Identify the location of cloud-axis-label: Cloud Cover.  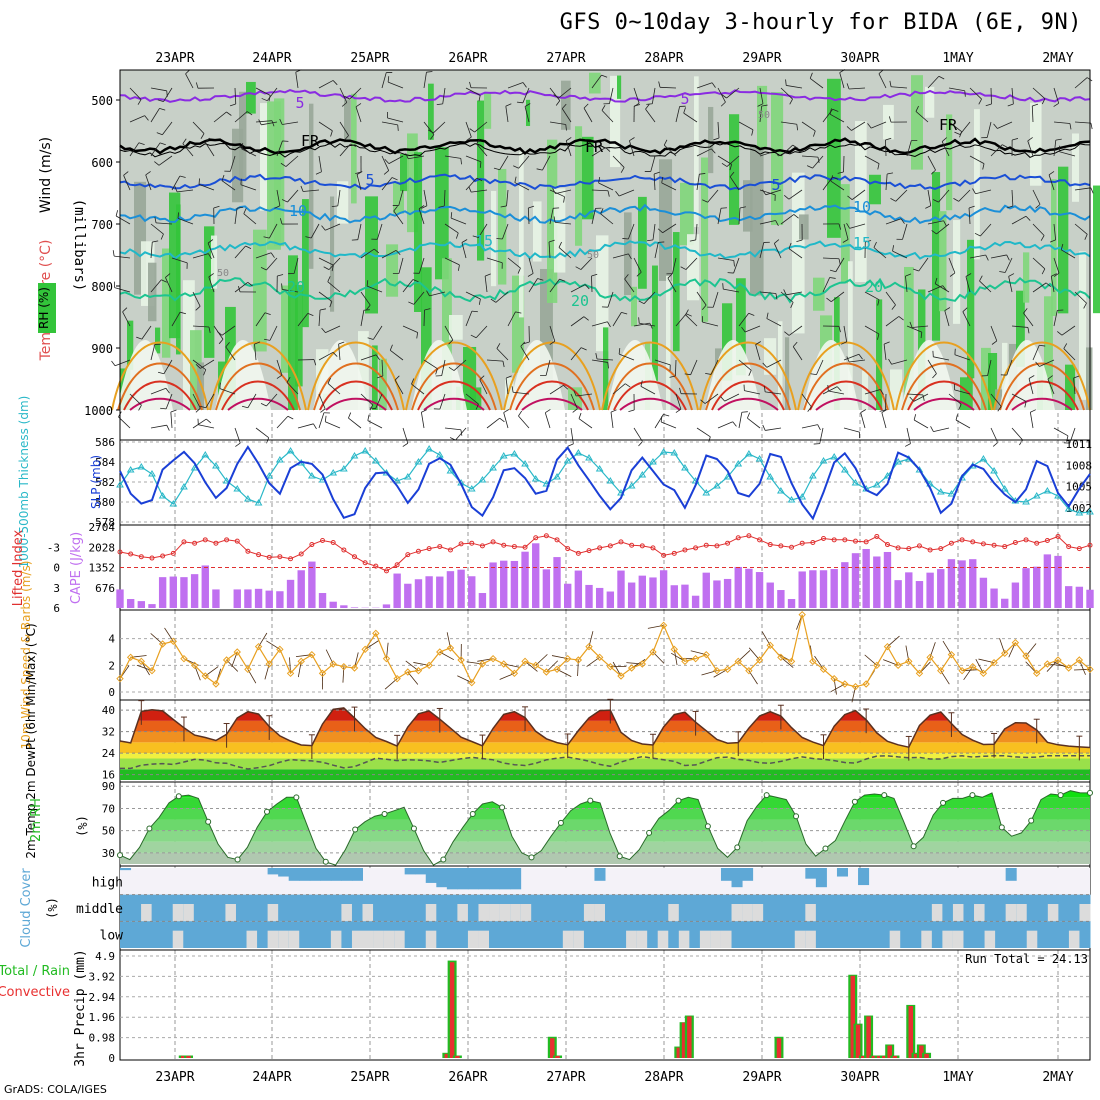
(26, 908).